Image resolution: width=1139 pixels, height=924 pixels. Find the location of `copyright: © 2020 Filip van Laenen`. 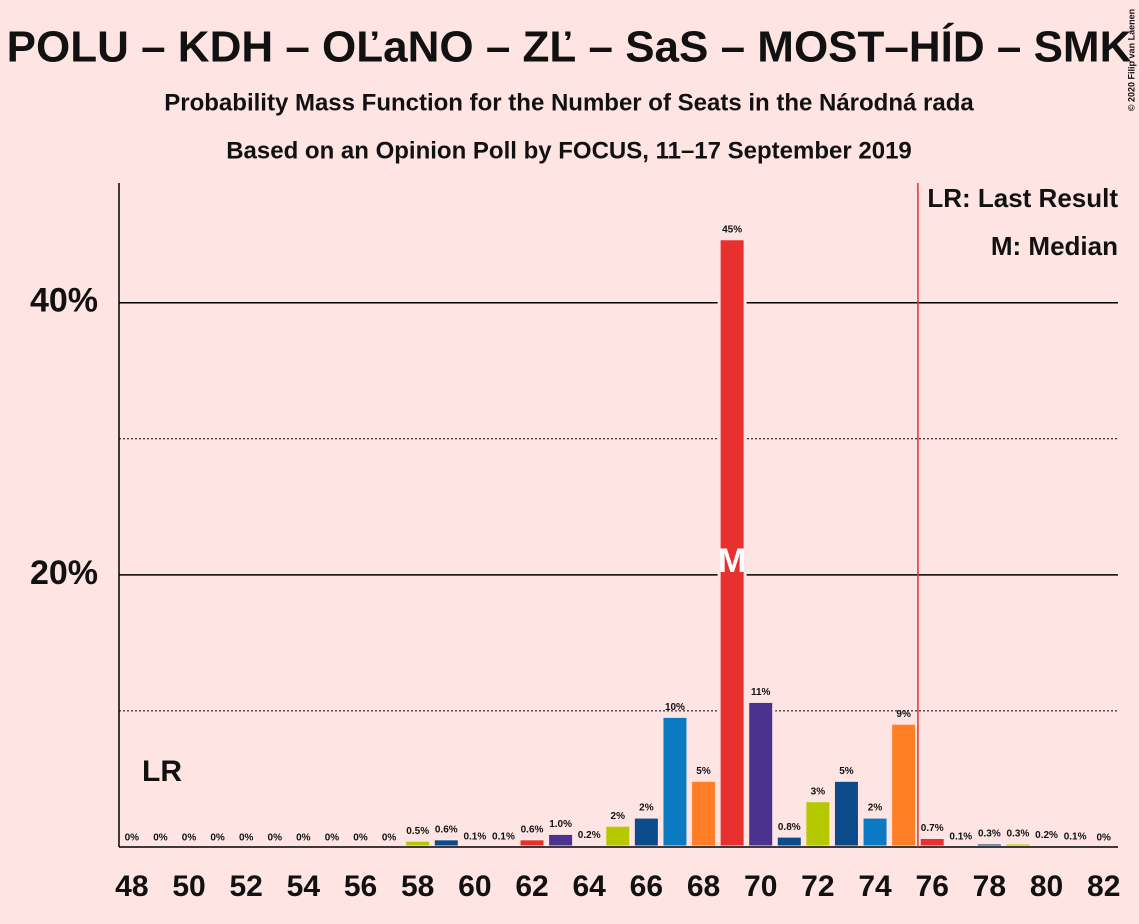

copyright: © 2020 Filip van Laenen is located at coordinates (1131, 60).